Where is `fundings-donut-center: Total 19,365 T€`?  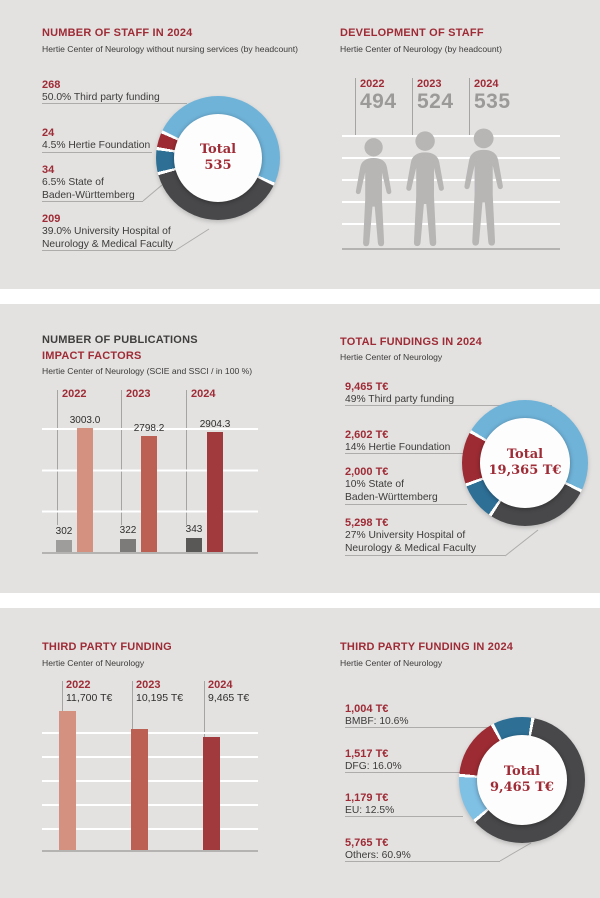 fundings-donut-center: Total 19,365 T€ is located at coordinates (525, 463).